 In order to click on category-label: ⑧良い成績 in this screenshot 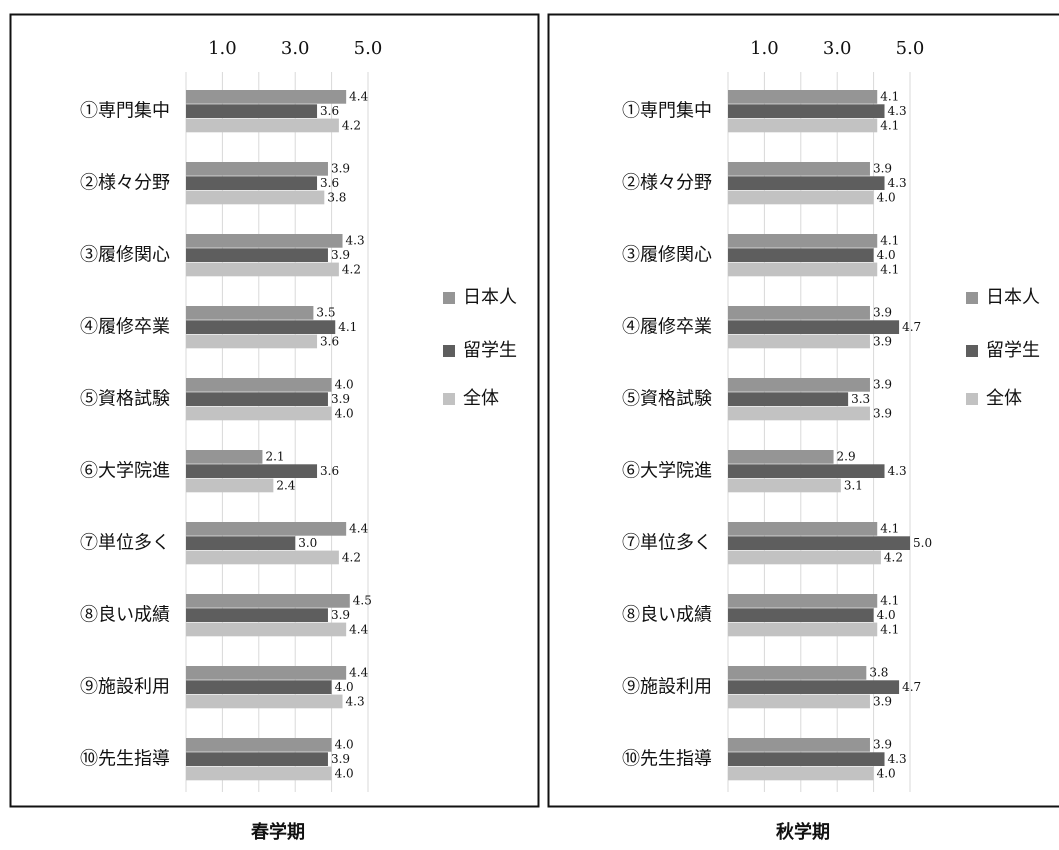, I will do `click(125, 614)`.